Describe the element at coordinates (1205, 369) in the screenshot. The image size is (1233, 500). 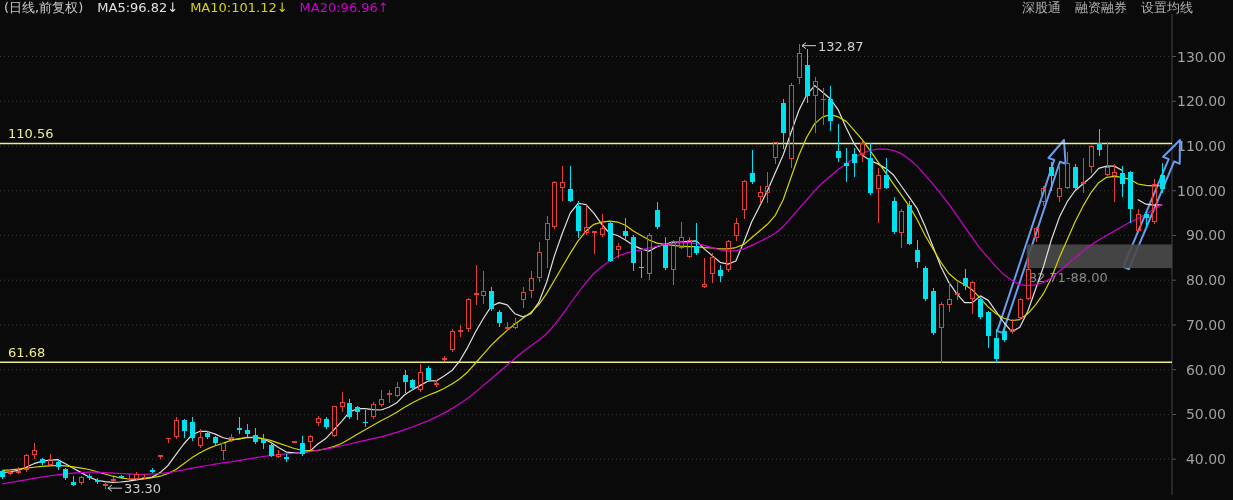
I see `y-tick-label: 60.00` at that location.